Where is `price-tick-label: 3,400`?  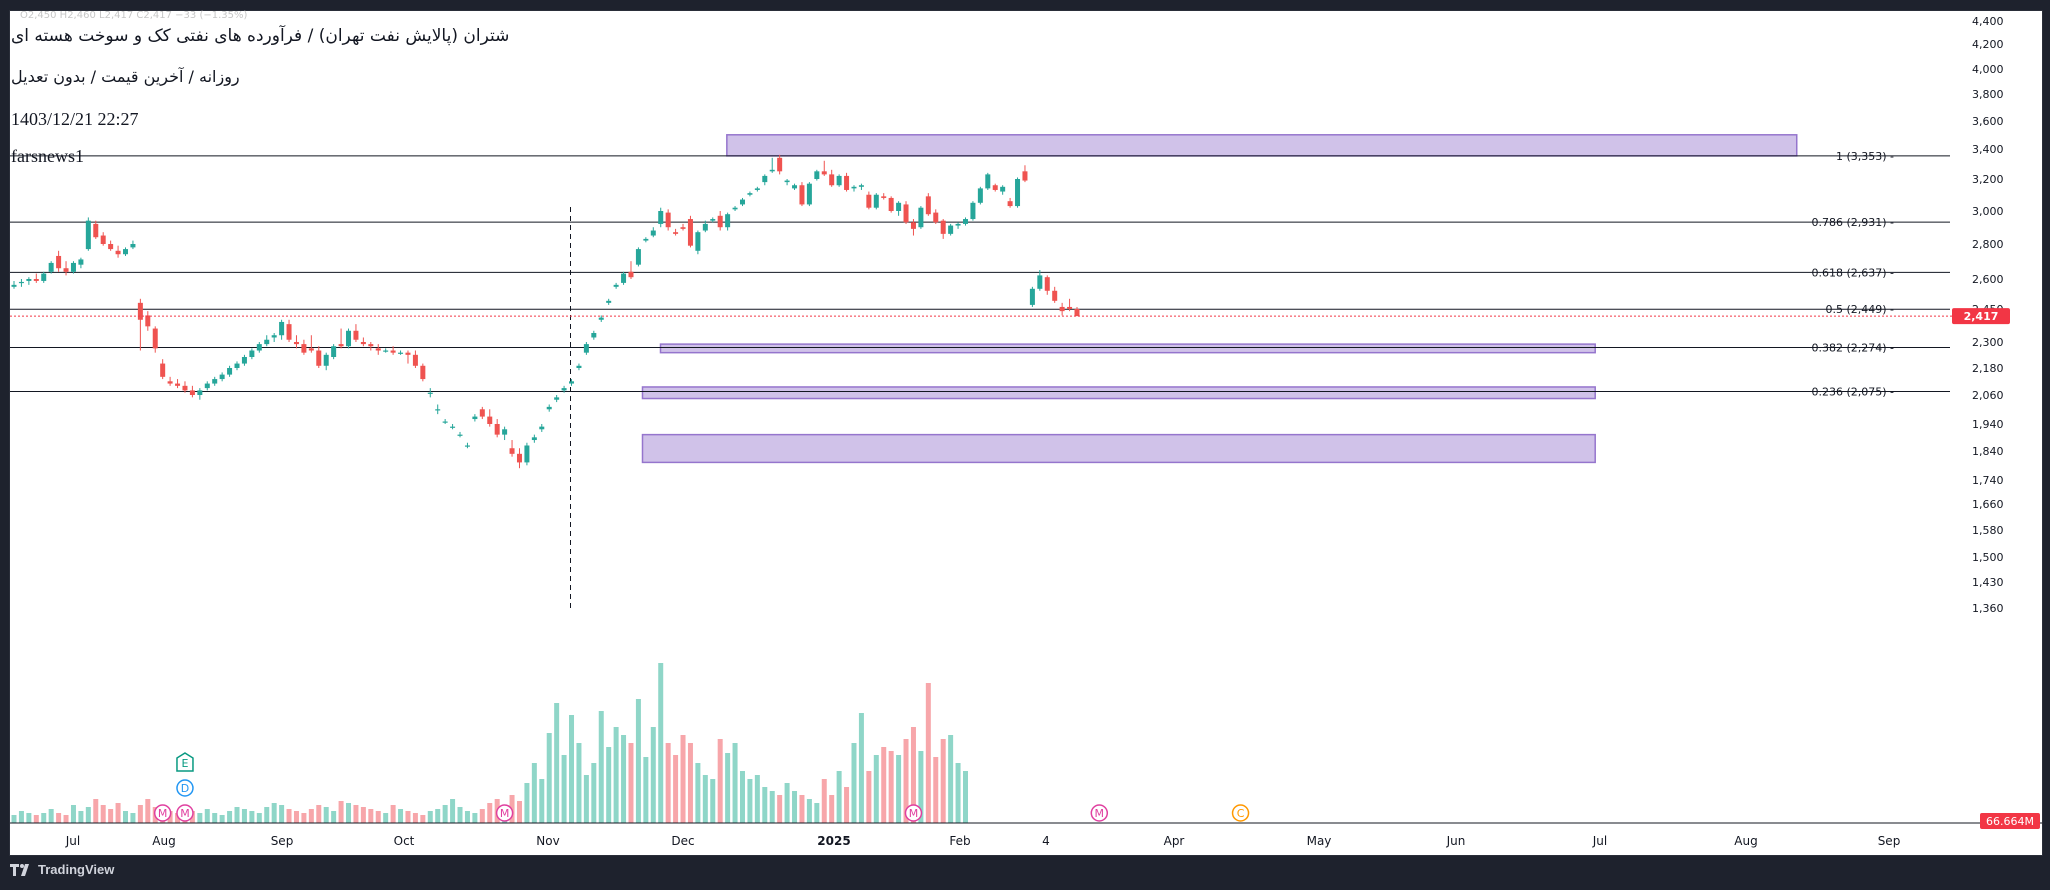
price-tick-label: 3,400 is located at coordinates (1988, 149).